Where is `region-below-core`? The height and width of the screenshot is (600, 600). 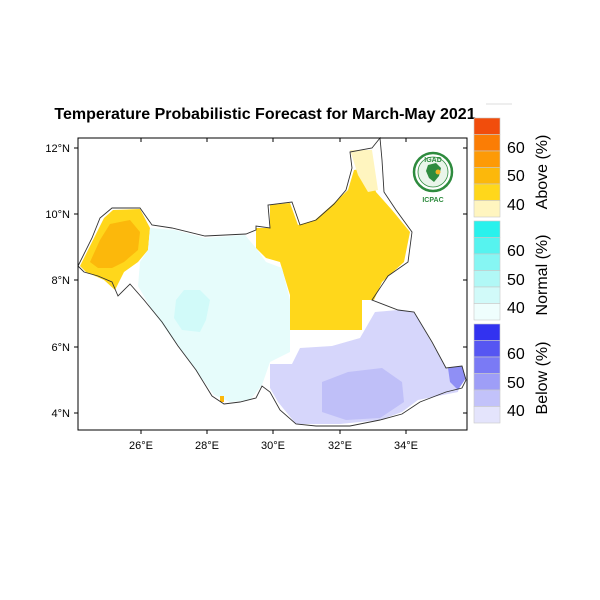
region-below-core is located at coordinates (363, 394).